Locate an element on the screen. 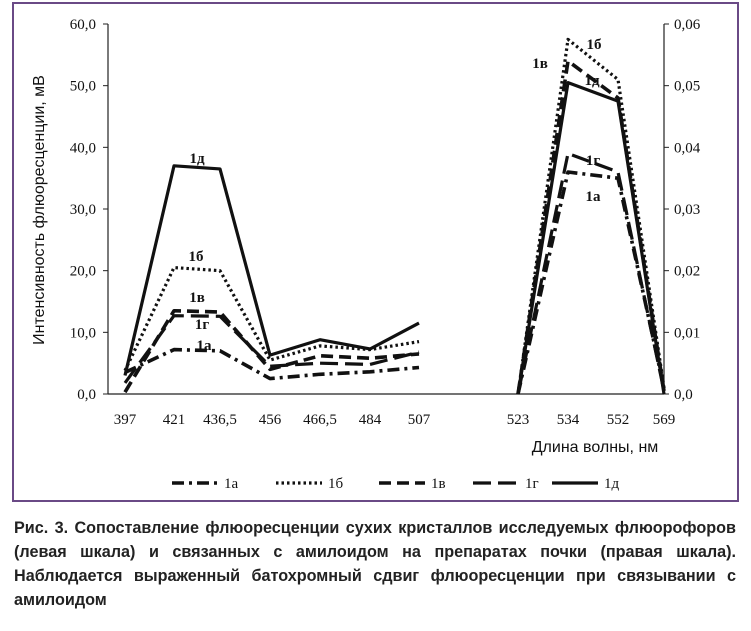  x-tick-label: 436,5 is located at coordinates (220, 420).